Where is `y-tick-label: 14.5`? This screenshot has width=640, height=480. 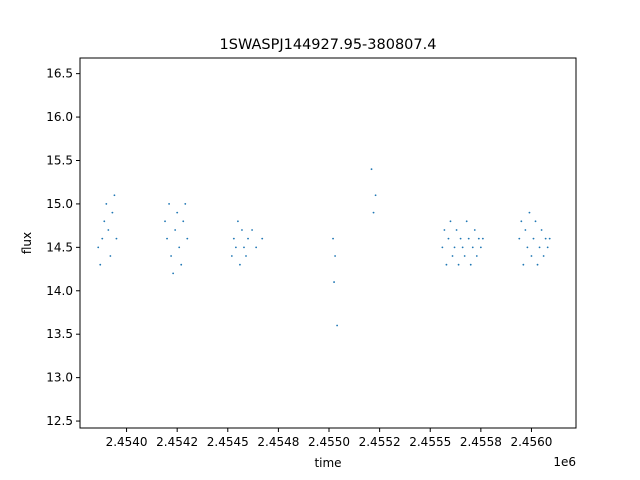 y-tick-label: 14.5 is located at coordinates (59, 247).